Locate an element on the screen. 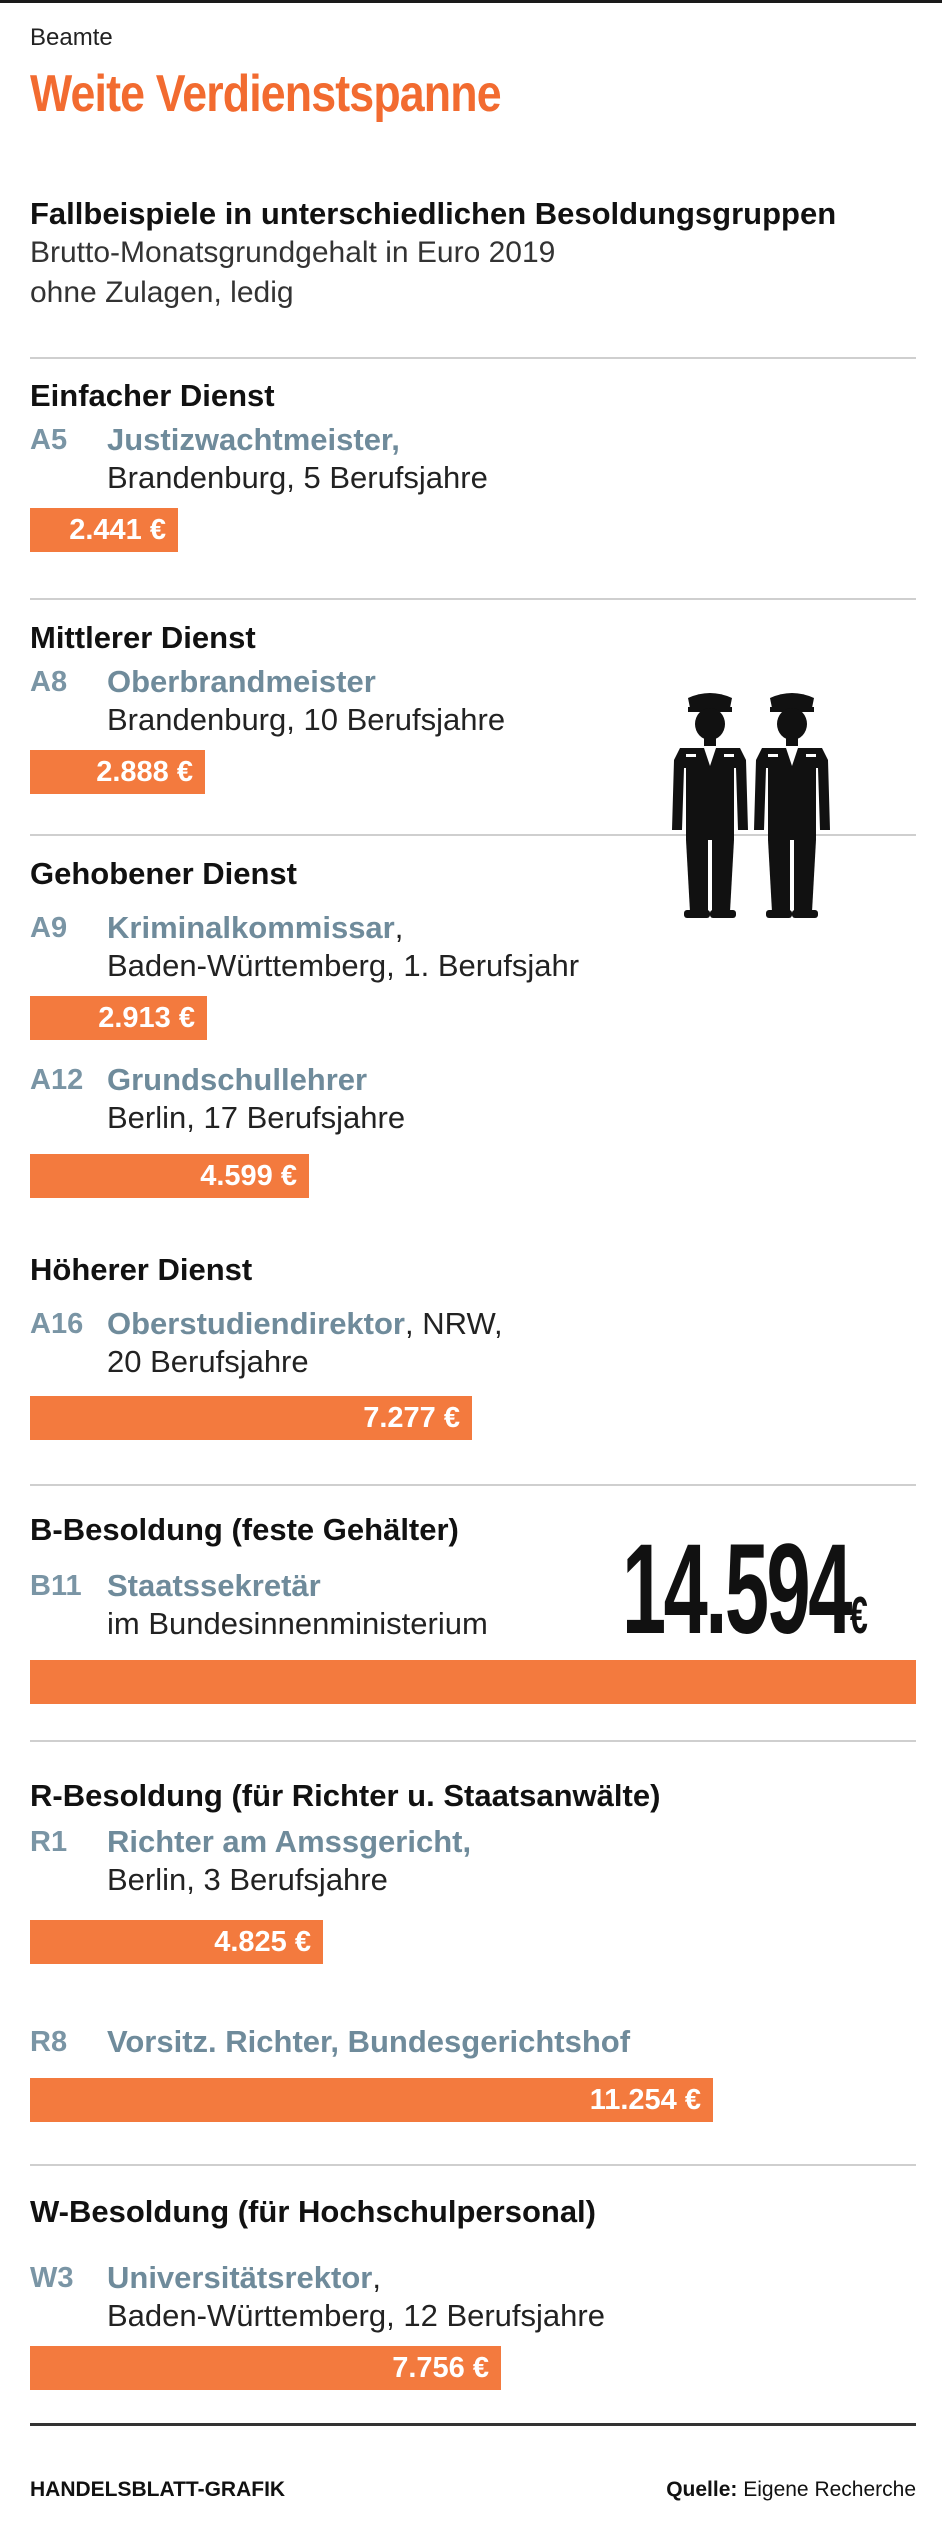 This screenshot has height=2534, width=942. entry-detail: Brandenburg, 5 Berufsjahre is located at coordinates (297, 477).